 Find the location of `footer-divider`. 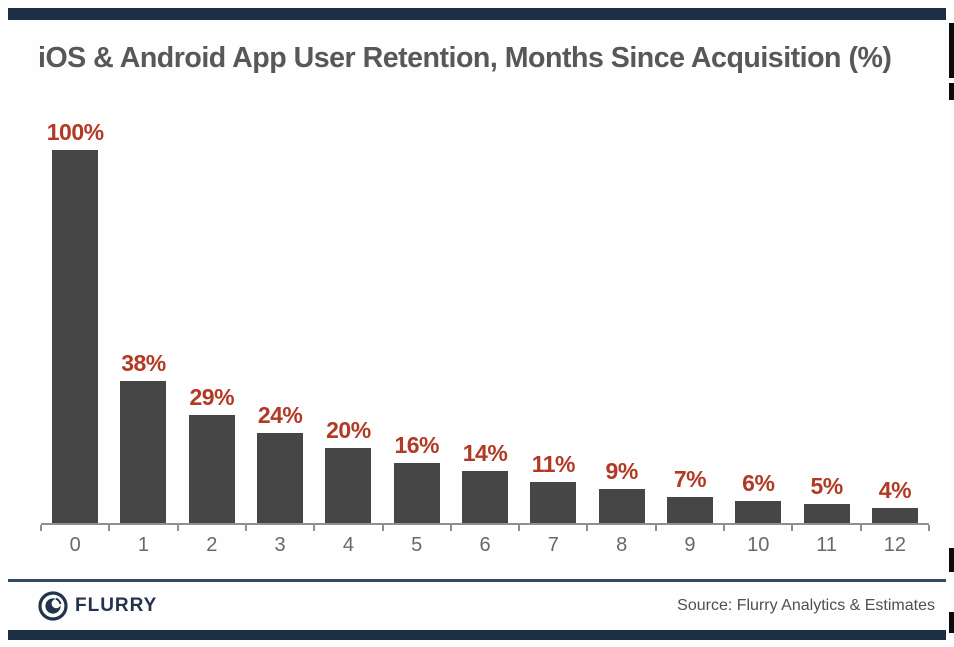

footer-divider is located at coordinates (477, 580).